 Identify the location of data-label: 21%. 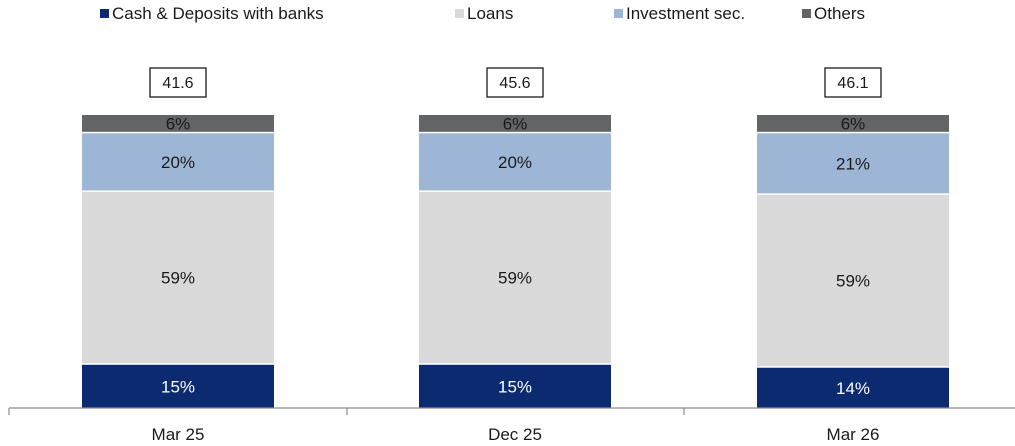
(853, 163).